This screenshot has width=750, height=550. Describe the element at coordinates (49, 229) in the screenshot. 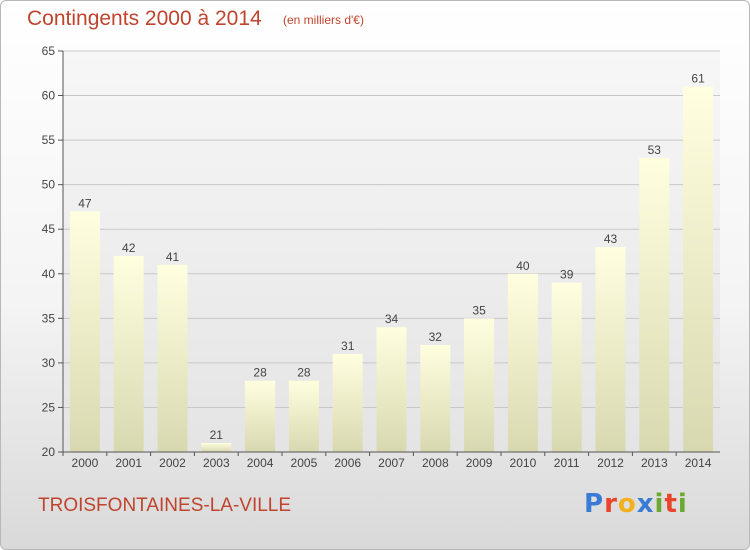

I see `y-tick-label: 45` at that location.